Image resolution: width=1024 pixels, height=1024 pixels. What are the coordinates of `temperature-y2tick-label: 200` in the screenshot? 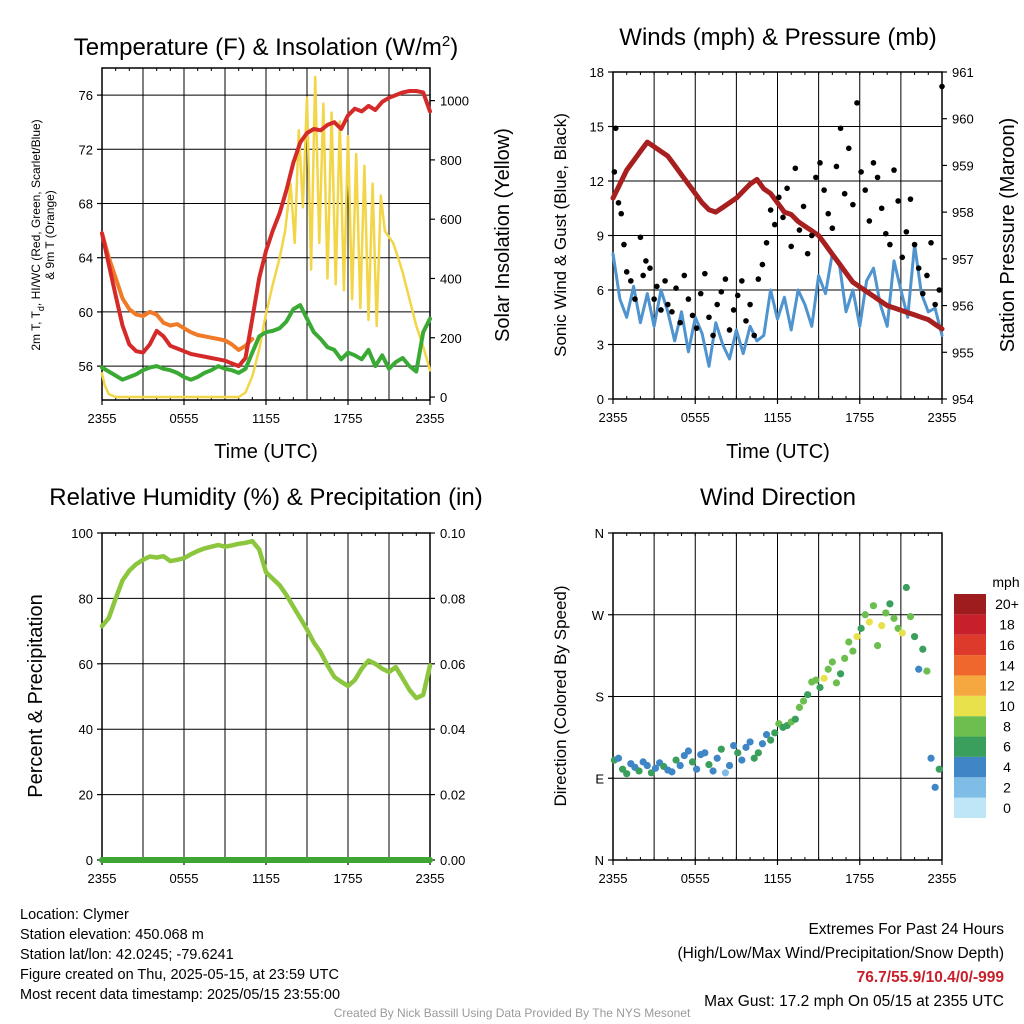 It's located at (451, 338).